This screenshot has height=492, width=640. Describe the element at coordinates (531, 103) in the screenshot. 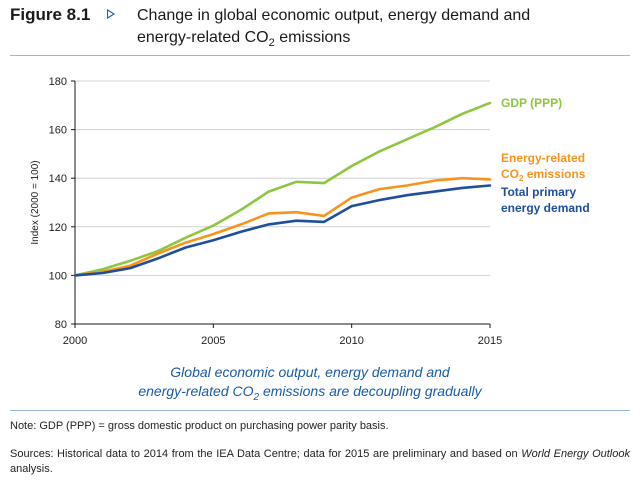

I see `label-gdp: GDP (PPP)` at that location.